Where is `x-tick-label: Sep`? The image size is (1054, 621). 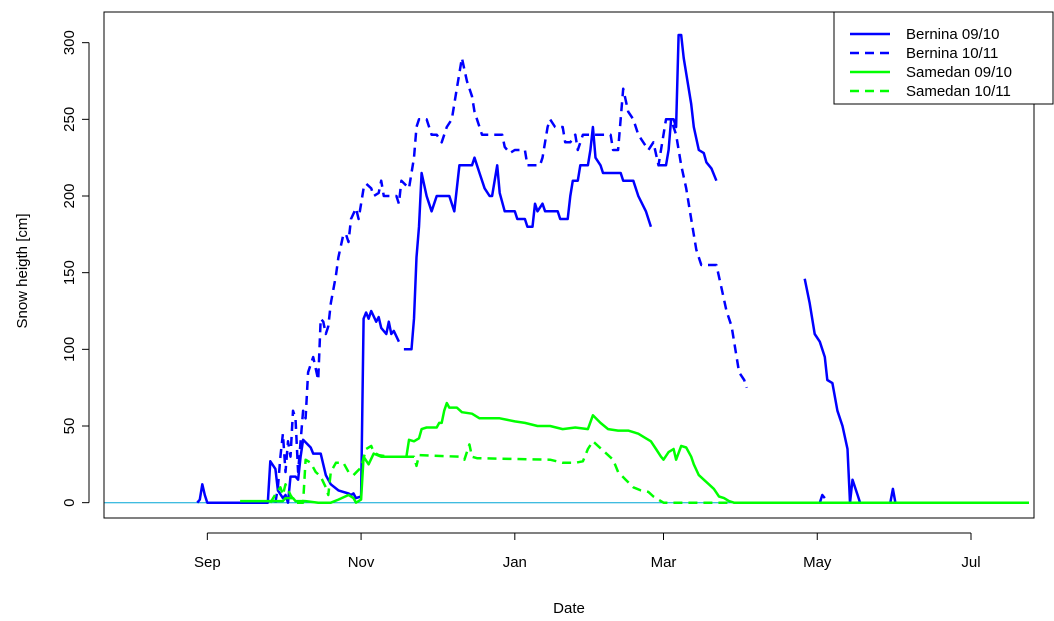
x-tick-label: Sep is located at coordinates (207, 562).